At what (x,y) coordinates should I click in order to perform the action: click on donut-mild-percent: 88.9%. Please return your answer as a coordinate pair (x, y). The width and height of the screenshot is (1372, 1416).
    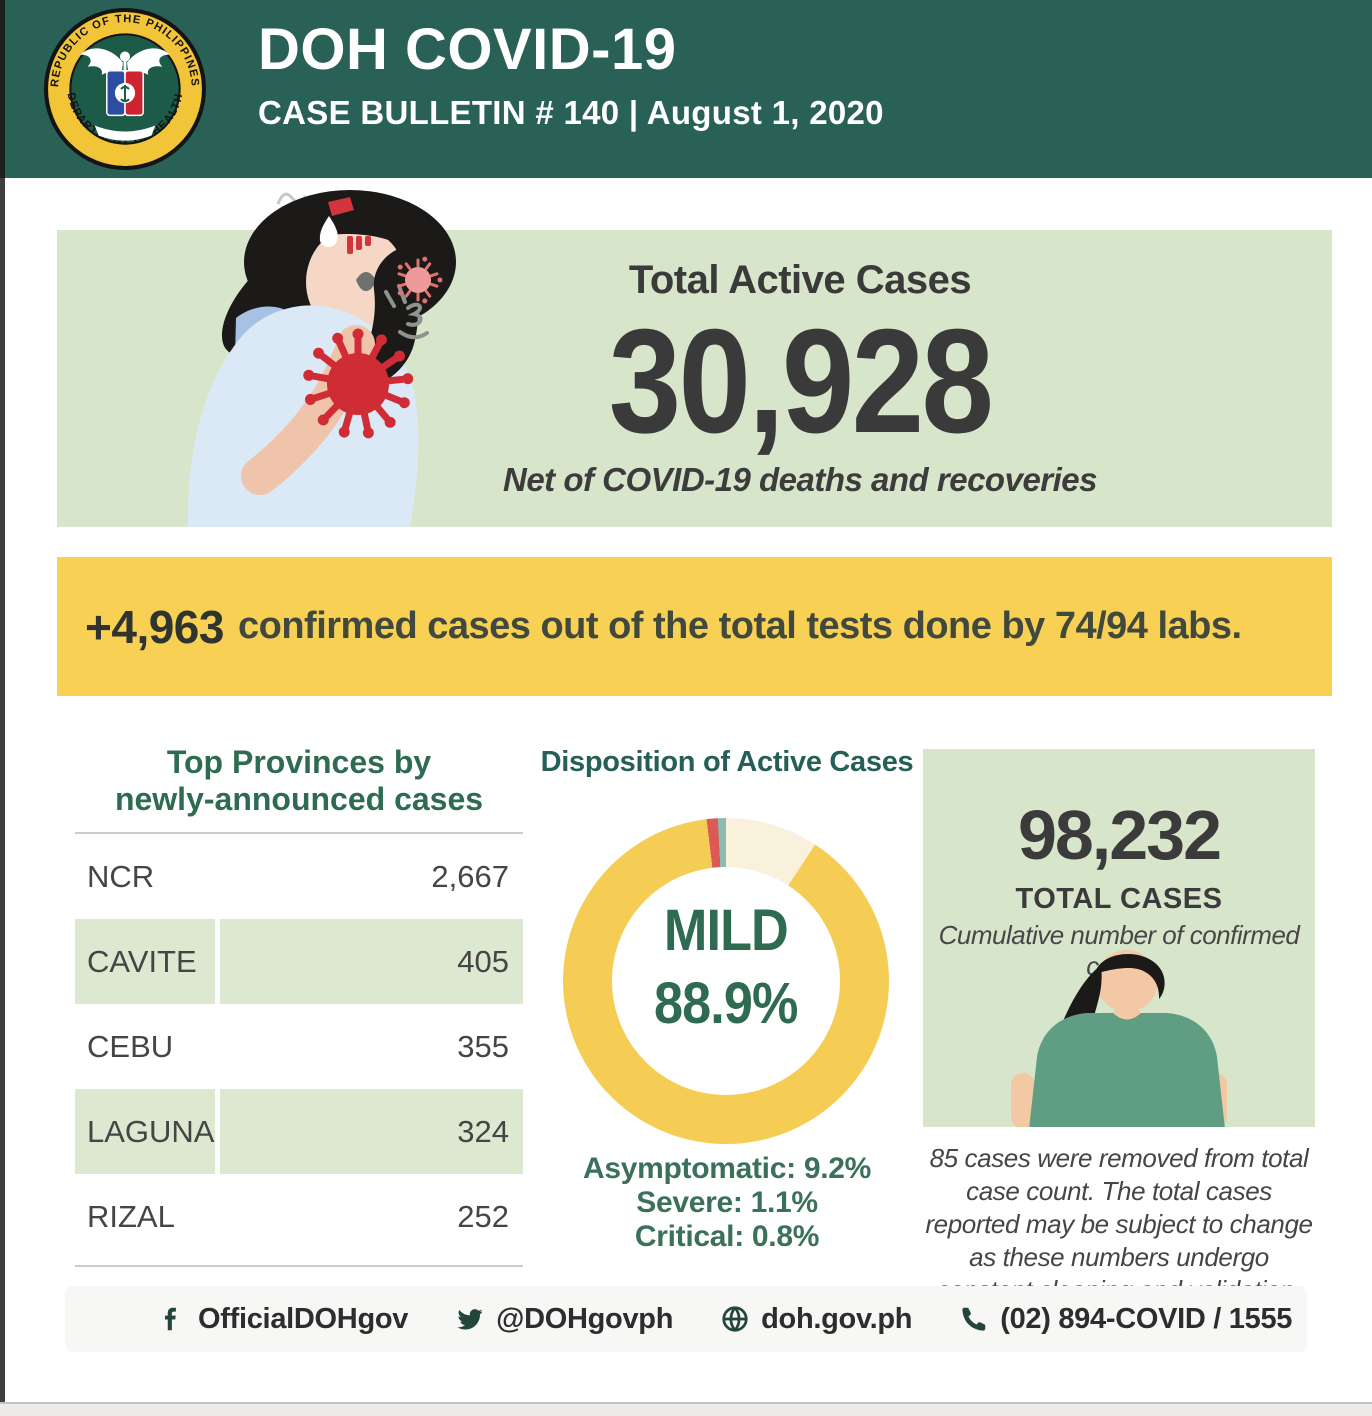
    Looking at the image, I should click on (726, 1003).